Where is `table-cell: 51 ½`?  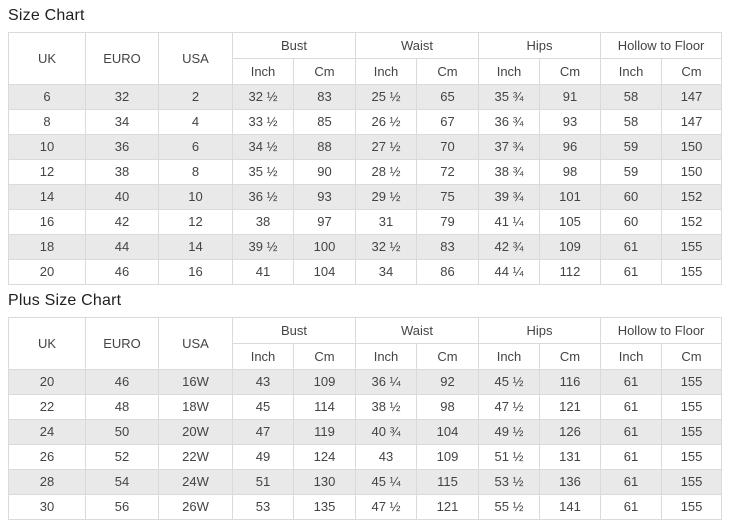
table-cell: 51 ½ is located at coordinates (509, 457).